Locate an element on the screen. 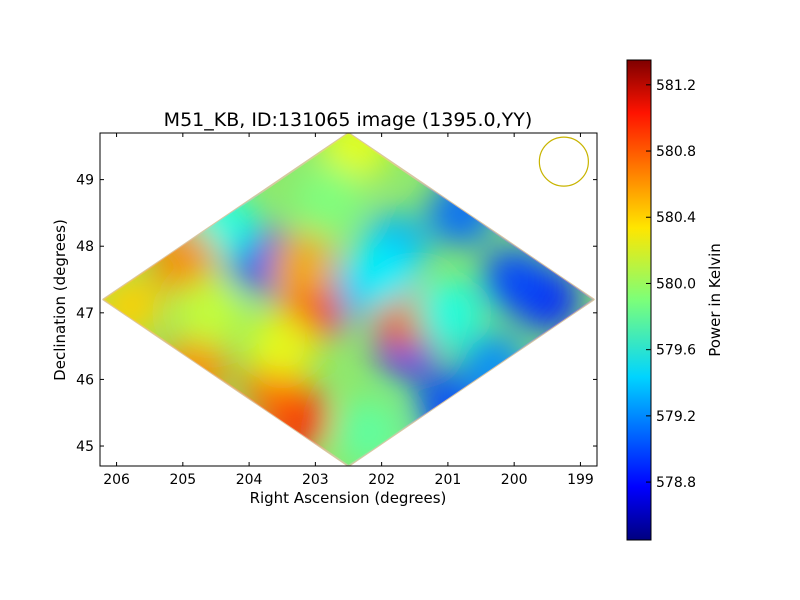 The image size is (800, 600). colorbar-tick-label: 580.0 is located at coordinates (676, 284).